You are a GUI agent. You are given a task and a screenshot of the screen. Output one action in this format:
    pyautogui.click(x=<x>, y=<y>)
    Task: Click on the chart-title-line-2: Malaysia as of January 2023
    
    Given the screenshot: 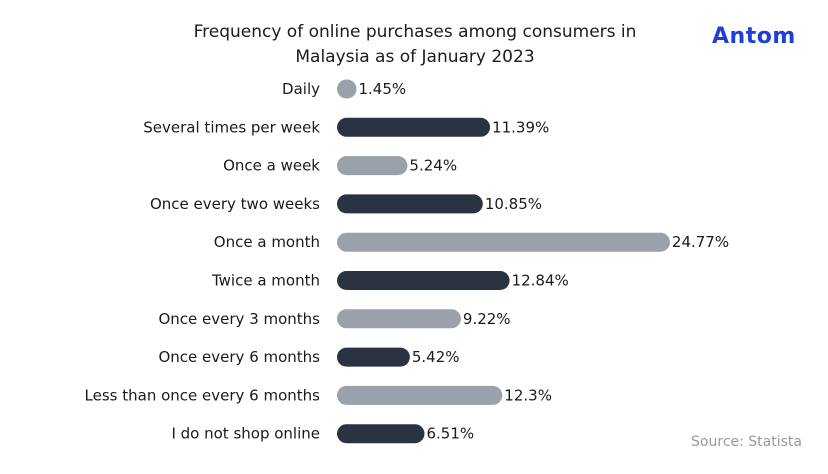 What is the action you would take?
    pyautogui.click(x=415, y=57)
    